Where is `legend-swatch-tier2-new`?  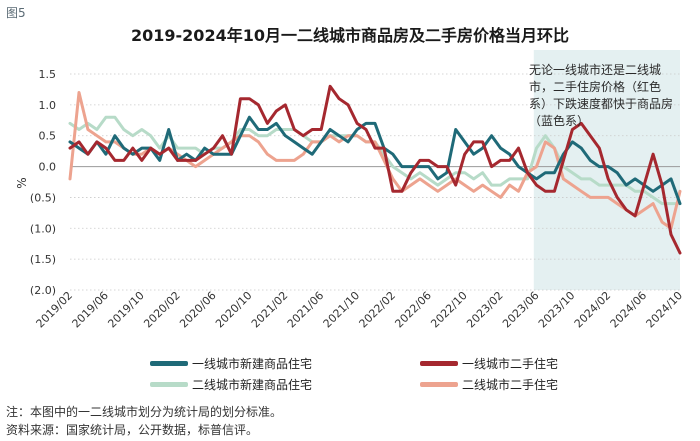
legend-swatch-tier2-new is located at coordinates (169, 384).